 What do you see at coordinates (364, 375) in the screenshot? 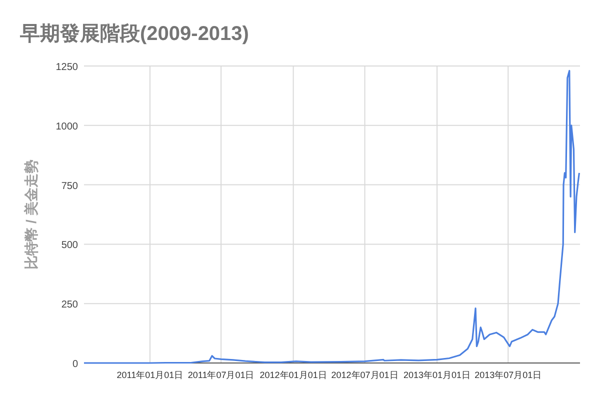
I see `x-tick-label: 2012年07月01日` at bounding box center [364, 375].